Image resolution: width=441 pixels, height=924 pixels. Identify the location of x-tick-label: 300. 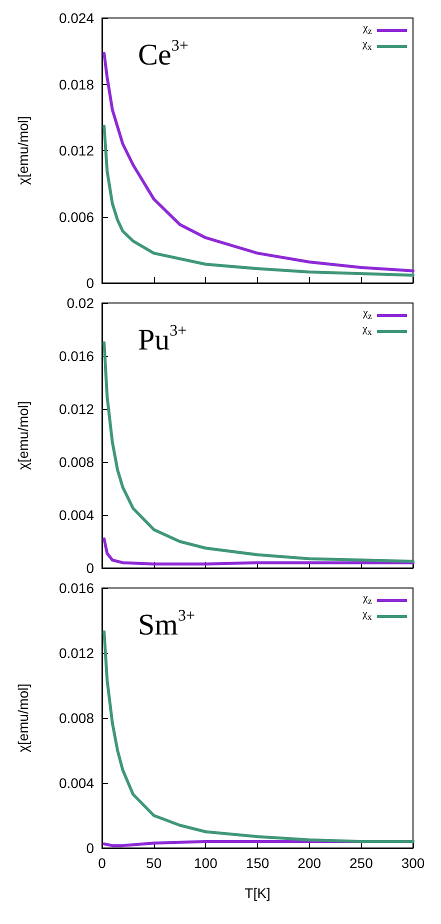
(413, 863).